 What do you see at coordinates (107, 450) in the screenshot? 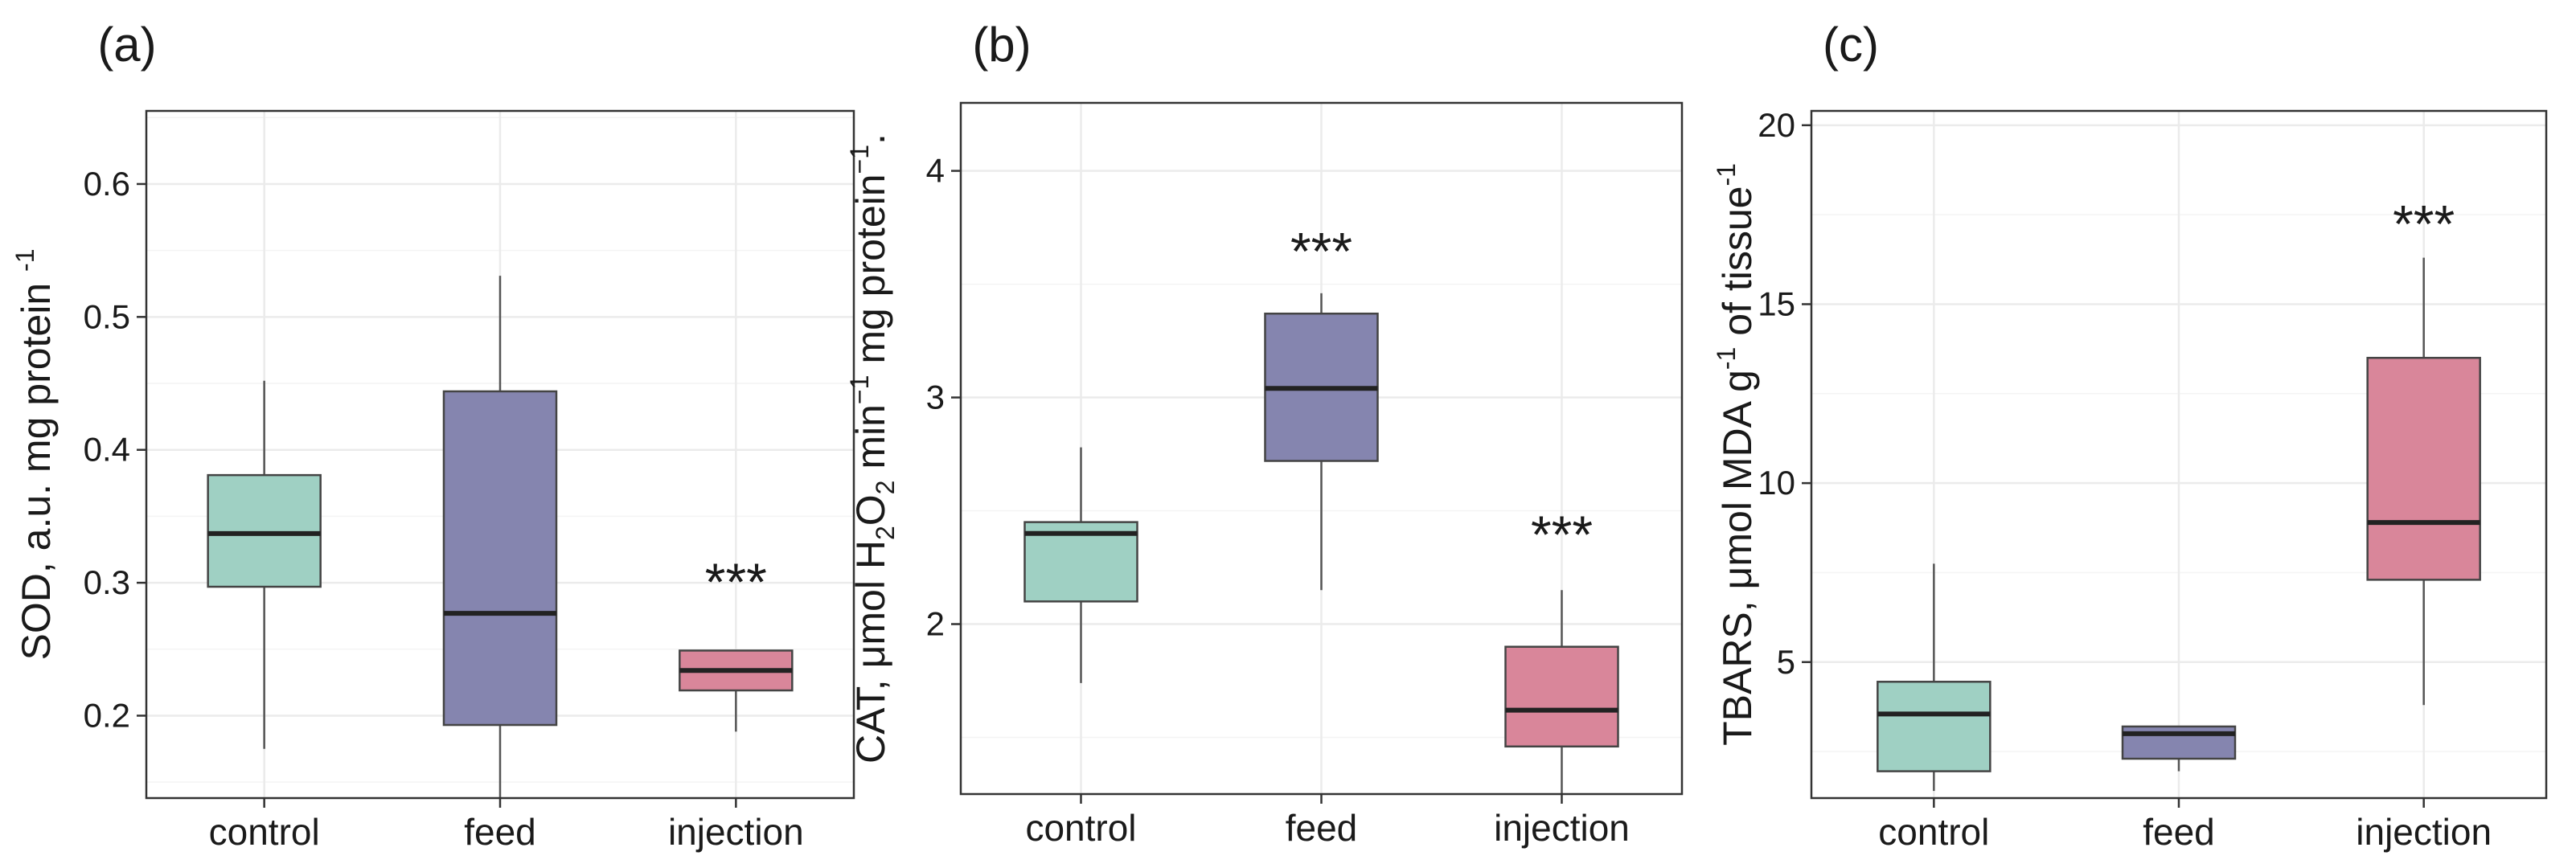
I see `y-tick-label: 0.4` at bounding box center [107, 450].